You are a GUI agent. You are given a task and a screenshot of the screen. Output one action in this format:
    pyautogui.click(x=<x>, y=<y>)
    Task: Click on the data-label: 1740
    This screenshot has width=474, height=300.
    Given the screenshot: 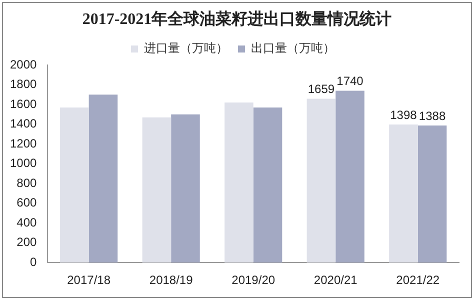 What is the action you would take?
    pyautogui.click(x=350, y=81)
    